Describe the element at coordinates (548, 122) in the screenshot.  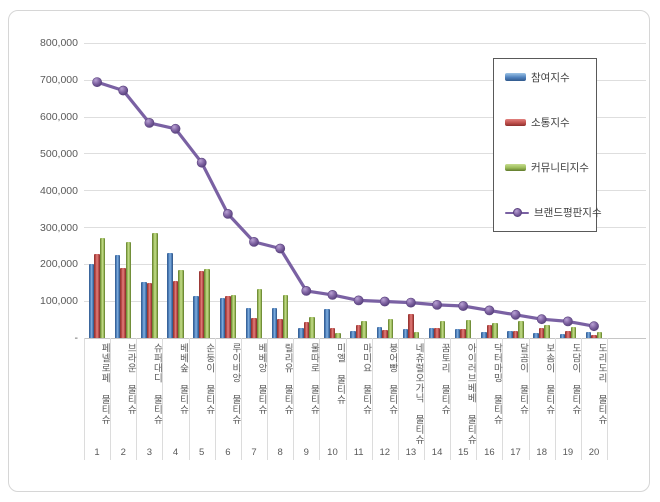
I see `legend-item-communication: 소통지수` at that location.